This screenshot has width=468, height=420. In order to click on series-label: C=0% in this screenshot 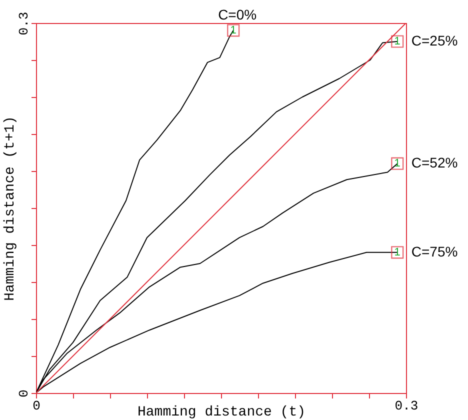, I will do `click(237, 14)`.